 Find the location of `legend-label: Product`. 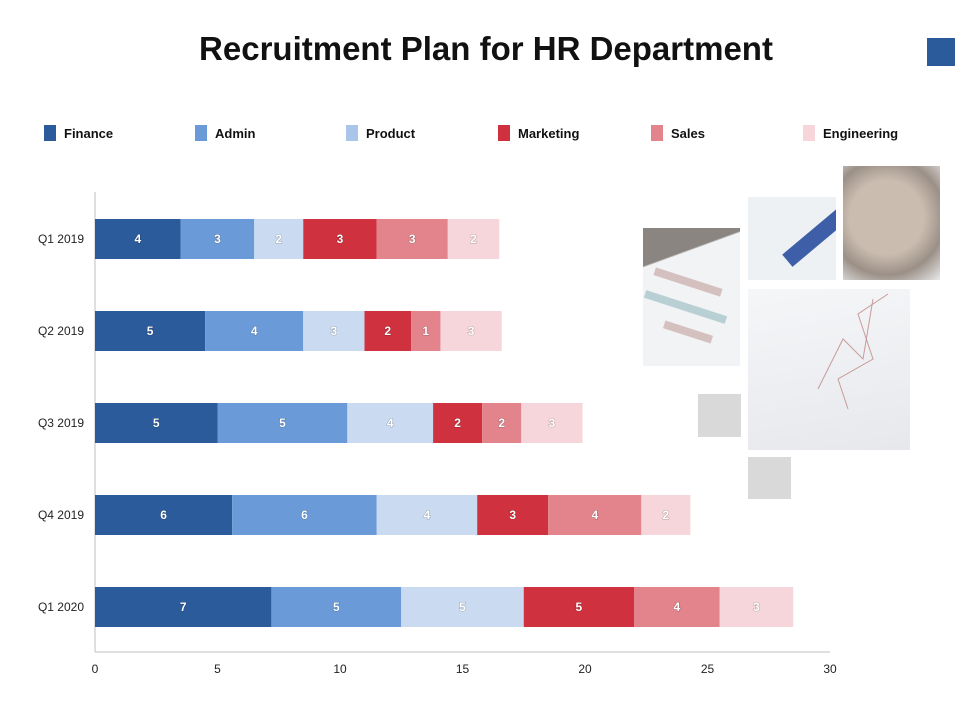

legend-label: Product is located at coordinates (391, 133).